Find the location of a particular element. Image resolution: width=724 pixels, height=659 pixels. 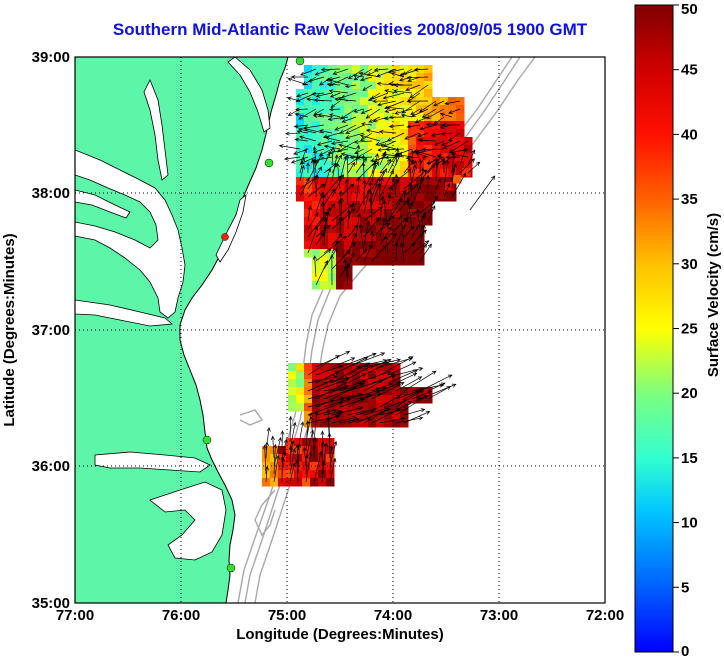

x-tick-label: 72:00 is located at coordinates (605, 615).